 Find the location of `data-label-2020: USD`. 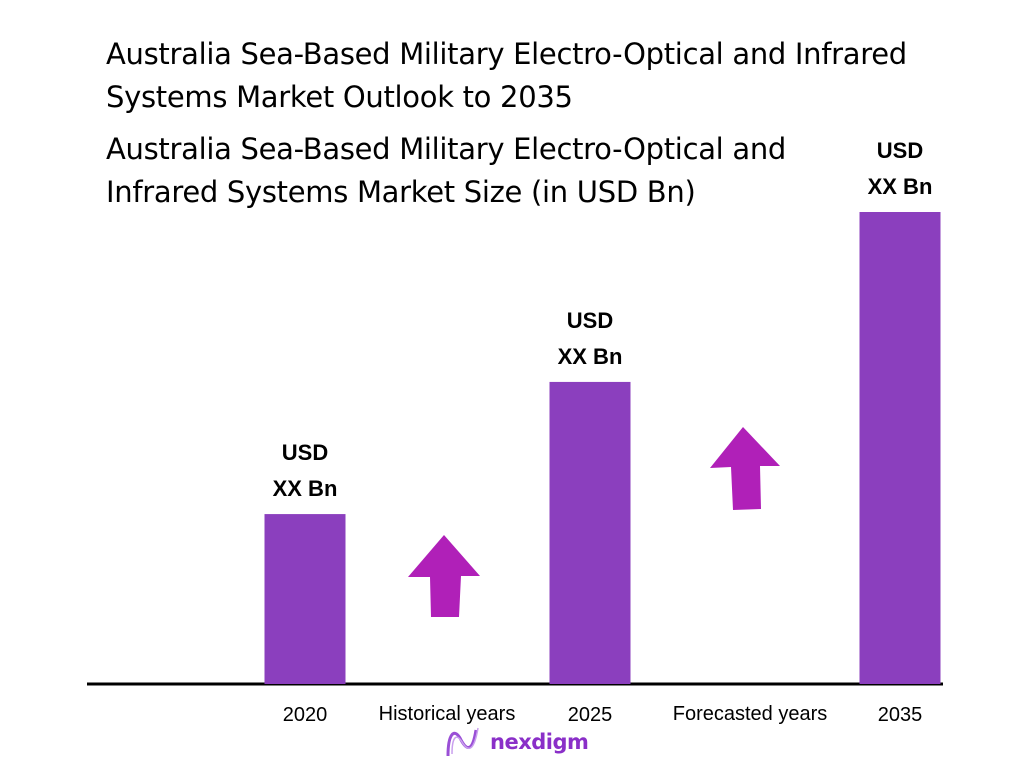

data-label-2020: USD is located at coordinates (305, 452).